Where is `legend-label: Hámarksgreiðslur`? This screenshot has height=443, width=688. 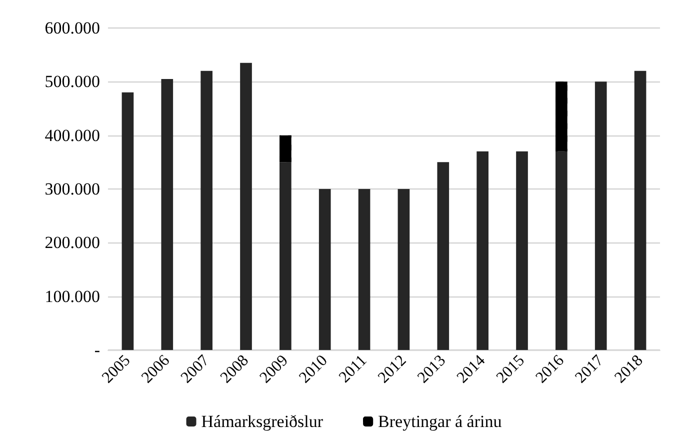 legend-label: Hámarksgreiðslur is located at coordinates (262, 421).